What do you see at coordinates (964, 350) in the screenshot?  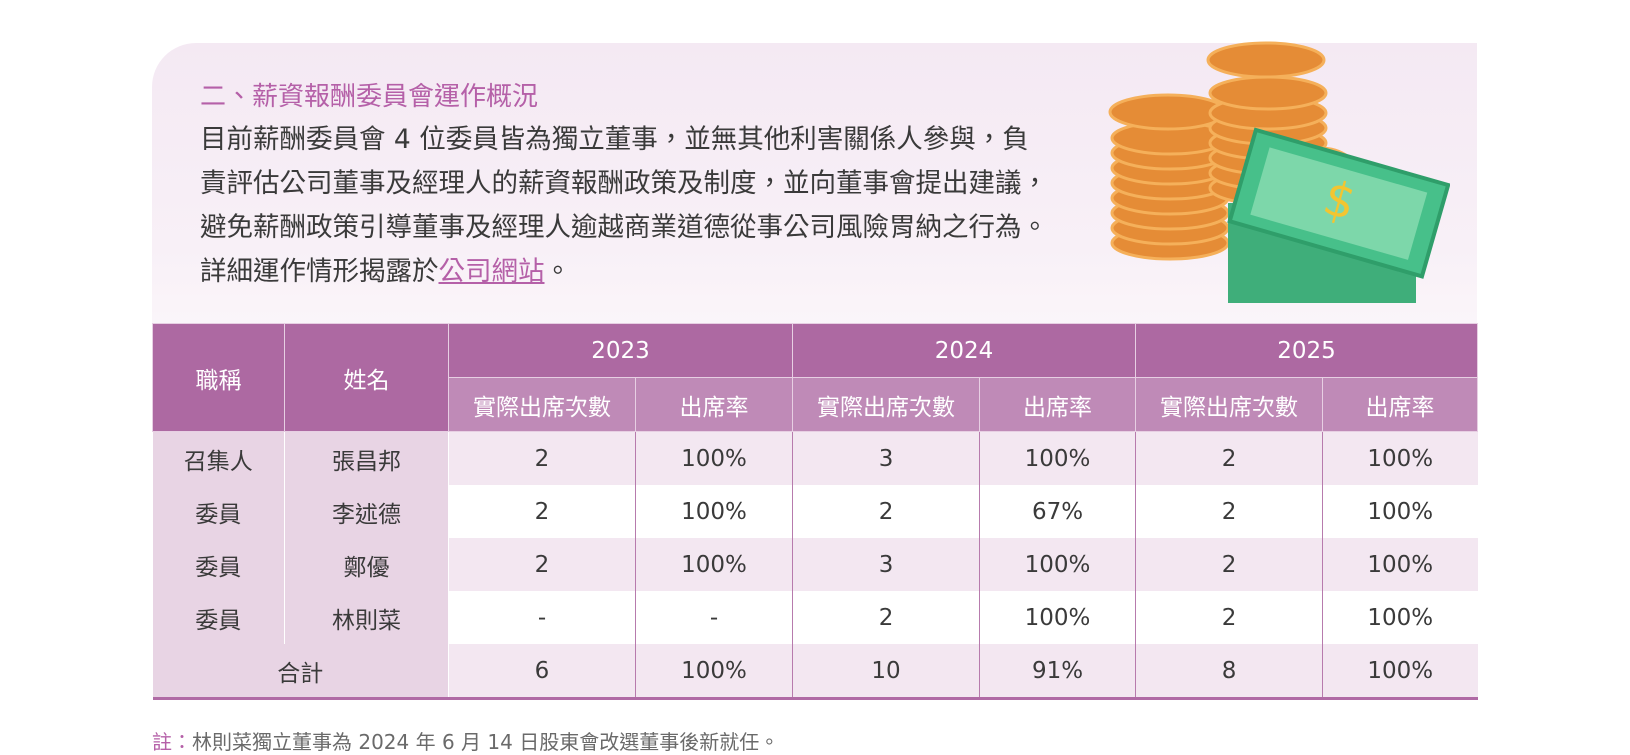 I see `year-header: 2024` at bounding box center [964, 350].